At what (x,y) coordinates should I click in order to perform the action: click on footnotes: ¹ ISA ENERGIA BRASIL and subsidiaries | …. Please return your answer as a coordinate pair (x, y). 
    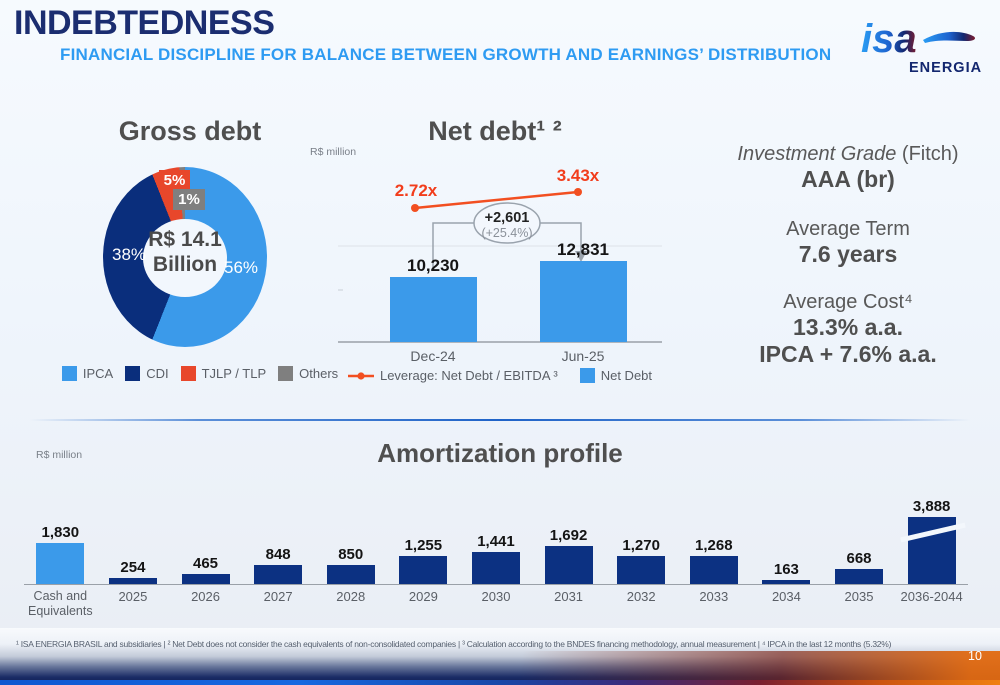
    Looking at the image, I should click on (454, 644).